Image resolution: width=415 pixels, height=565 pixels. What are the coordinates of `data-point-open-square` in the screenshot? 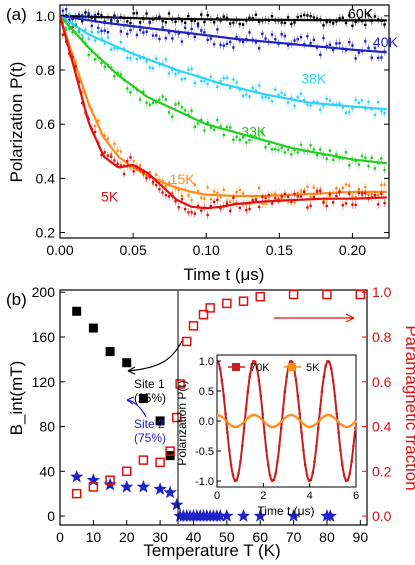 It's located at (143, 460).